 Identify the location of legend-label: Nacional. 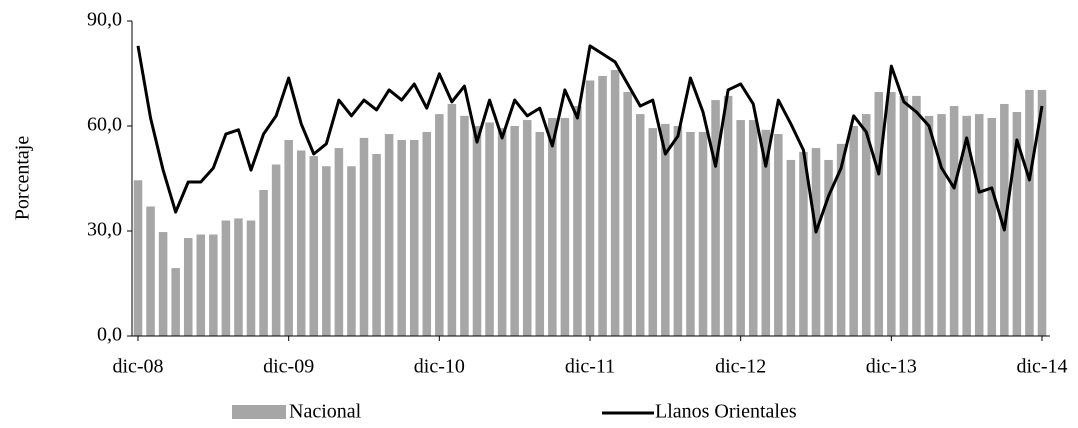
(325, 412).